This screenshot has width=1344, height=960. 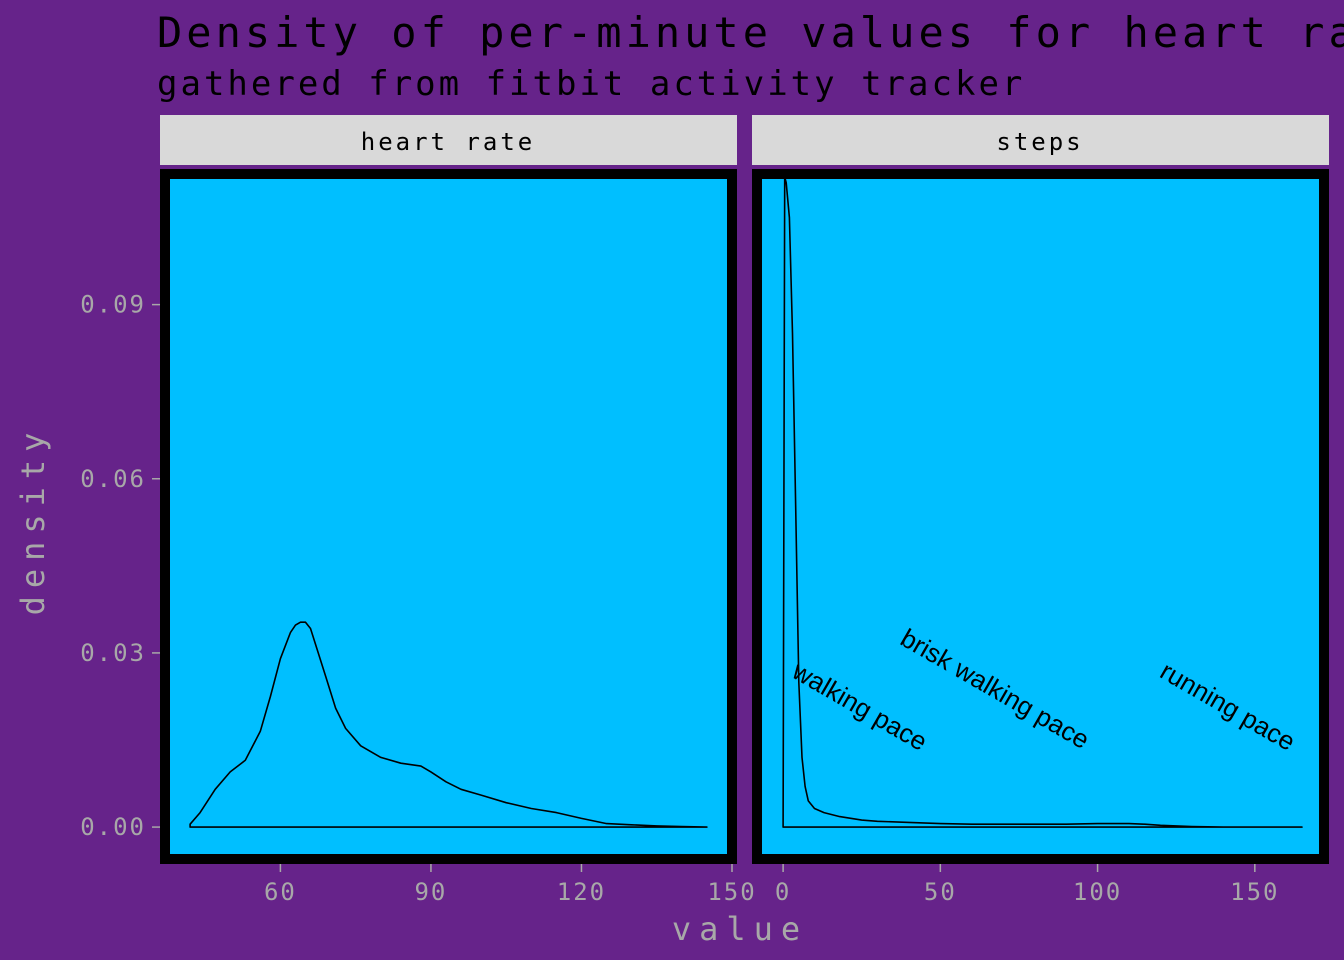 I want to click on strip-label-steps: steps, so click(x=1039, y=142).